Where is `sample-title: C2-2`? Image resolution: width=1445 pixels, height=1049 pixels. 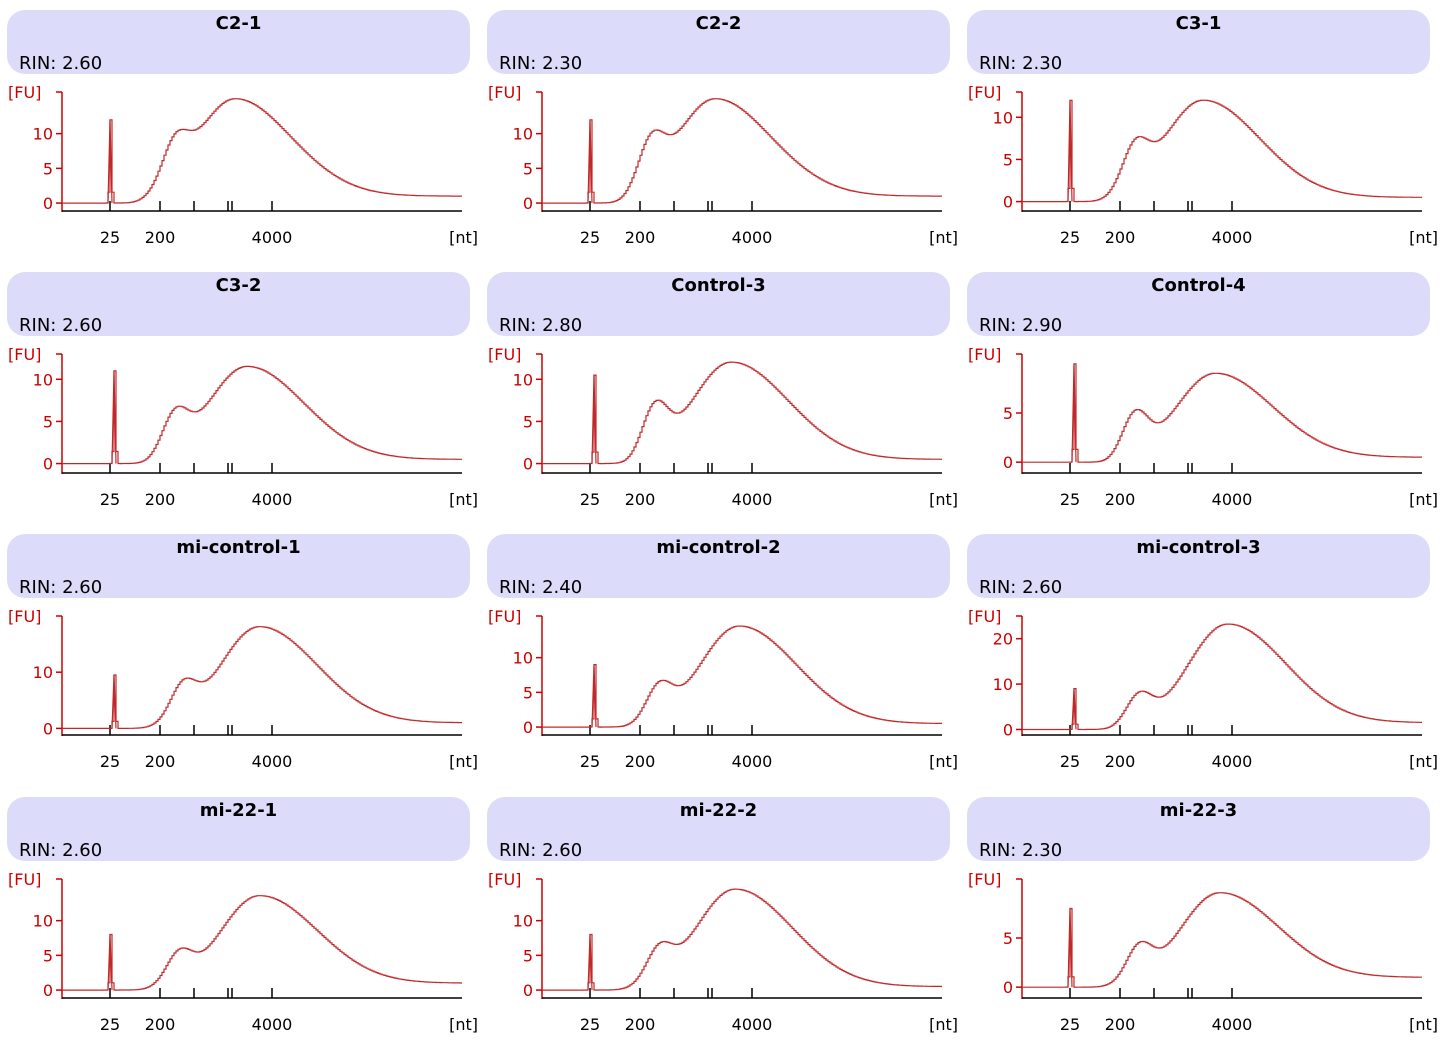 sample-title: C2-2 is located at coordinates (718, 23).